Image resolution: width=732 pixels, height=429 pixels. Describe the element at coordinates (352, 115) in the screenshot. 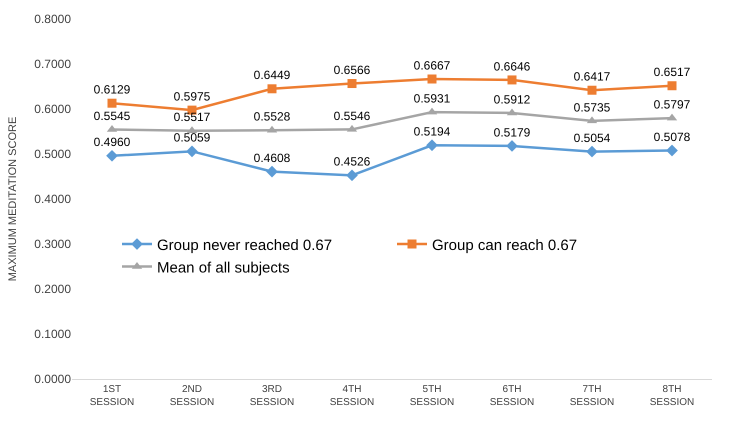

I see `data-label: 0.5546` at that location.